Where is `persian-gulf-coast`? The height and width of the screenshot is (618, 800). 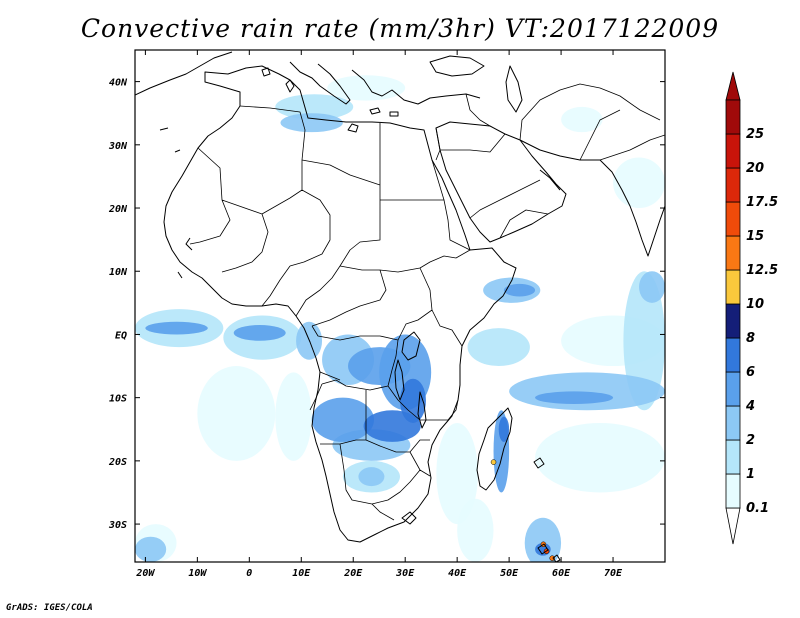 persian-gulf-coast is located at coordinates (550, 180).